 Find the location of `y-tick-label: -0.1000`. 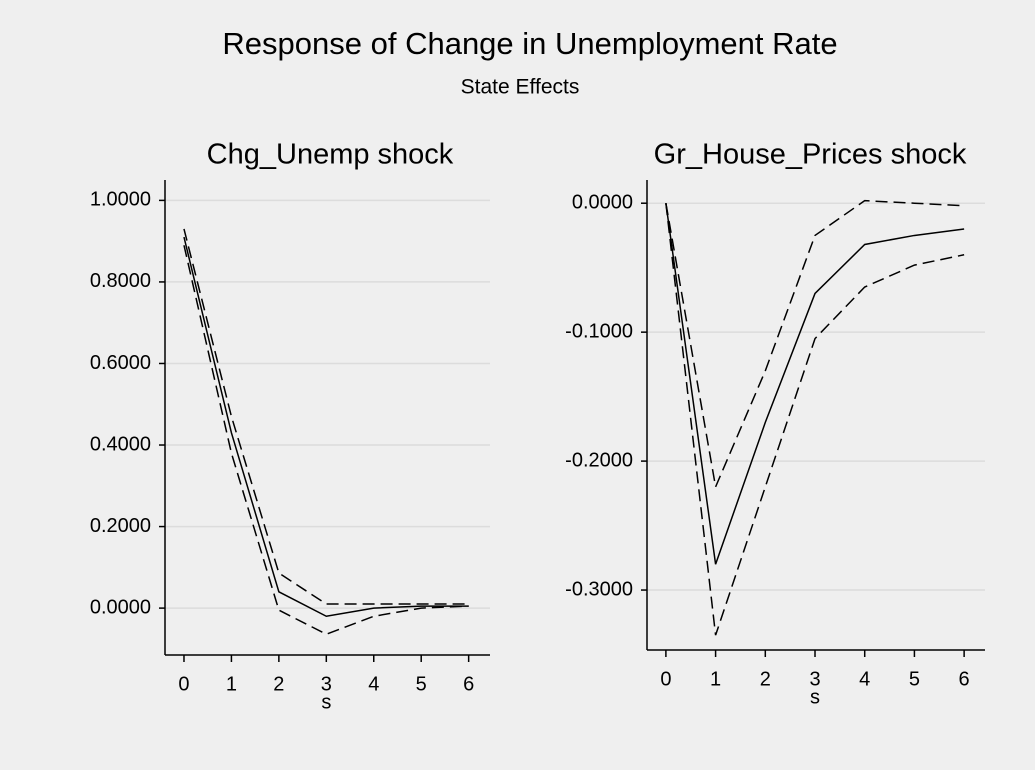

y-tick-label: -0.1000 is located at coordinates (599, 331).